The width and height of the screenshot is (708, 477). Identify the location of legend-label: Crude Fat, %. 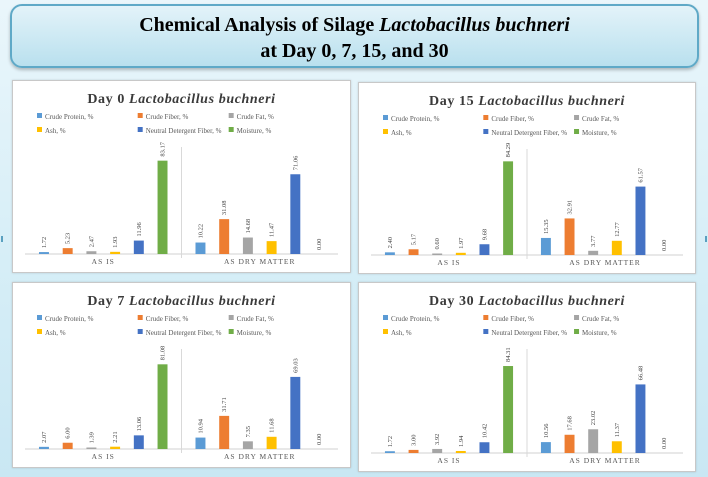
(255, 117).